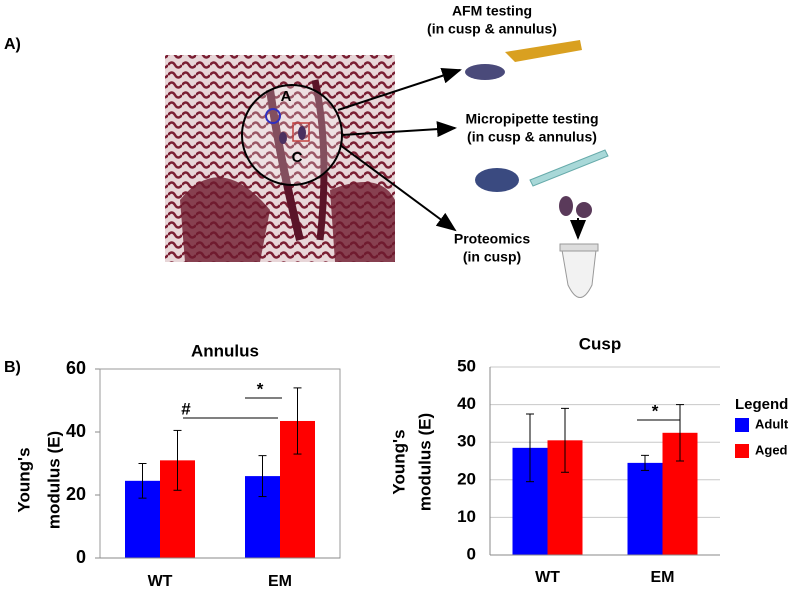  What do you see at coordinates (492, 257) in the screenshot?
I see `step-subtitle: (in cusp)` at bounding box center [492, 257].